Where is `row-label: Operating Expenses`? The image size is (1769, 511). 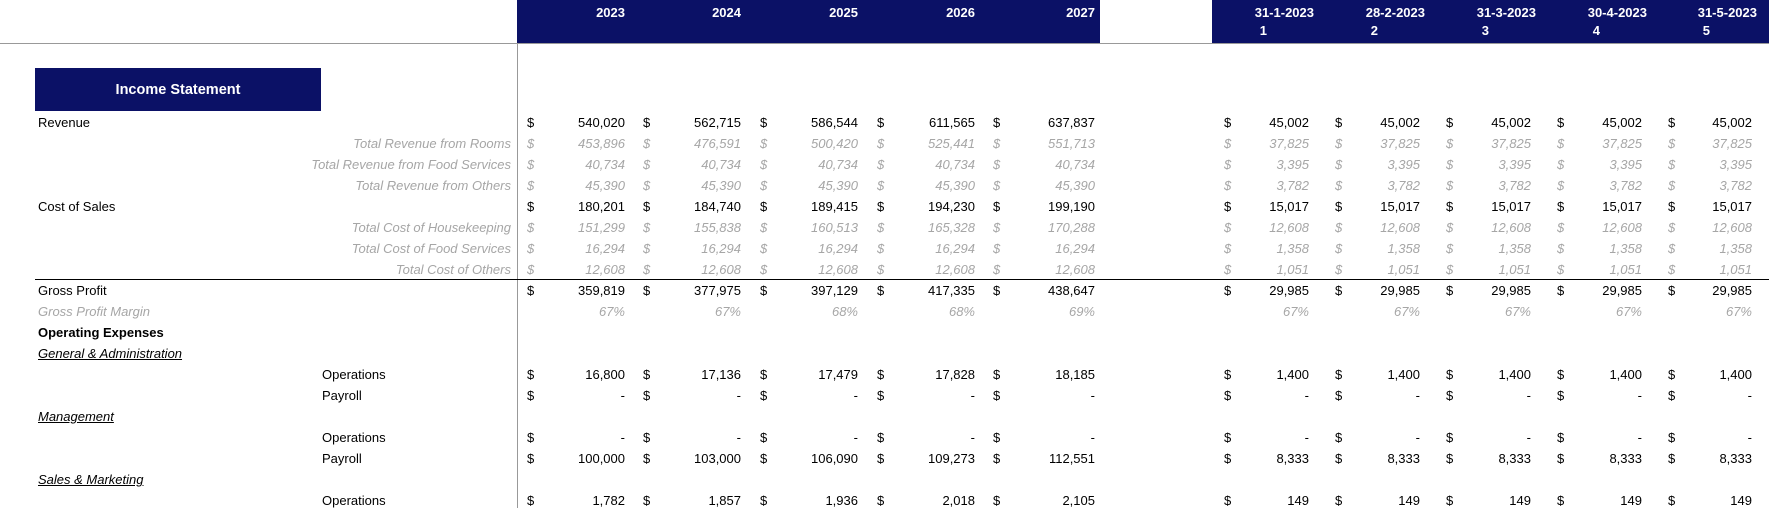
row-label: Operating Expenses is located at coordinates (101, 332).